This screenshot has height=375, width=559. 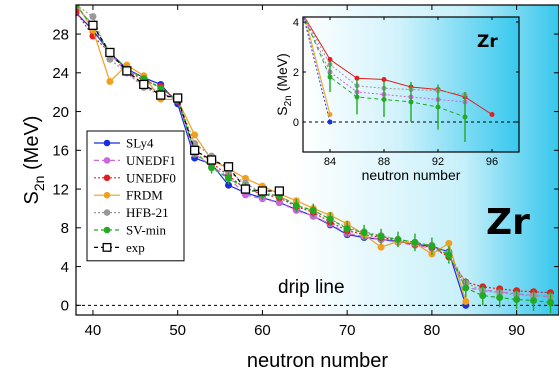 What do you see at coordinates (487, 42) in the screenshot?
I see `inset-element-label-zr: Zr` at bounding box center [487, 42].